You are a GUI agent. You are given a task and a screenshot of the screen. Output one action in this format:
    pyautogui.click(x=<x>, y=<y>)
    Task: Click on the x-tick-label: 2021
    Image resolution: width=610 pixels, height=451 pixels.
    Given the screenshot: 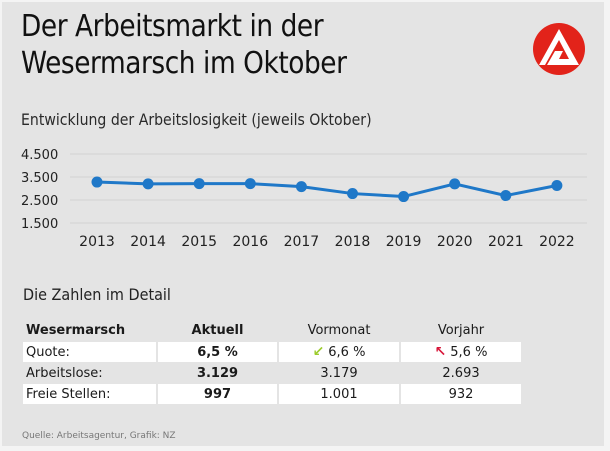 What is the action you would take?
    pyautogui.click(x=506, y=242)
    